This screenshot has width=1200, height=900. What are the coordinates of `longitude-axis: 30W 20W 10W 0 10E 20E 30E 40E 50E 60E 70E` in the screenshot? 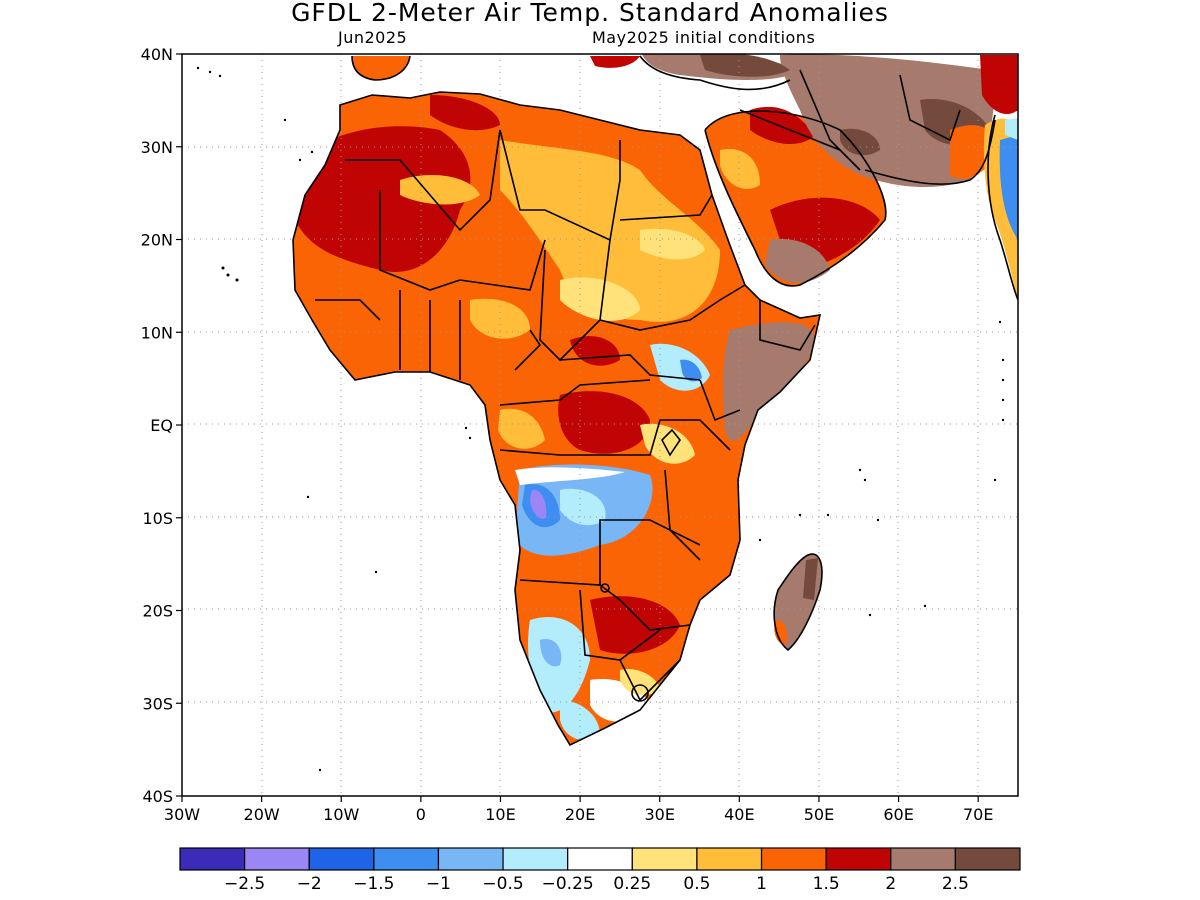 It's located at (578, 810).